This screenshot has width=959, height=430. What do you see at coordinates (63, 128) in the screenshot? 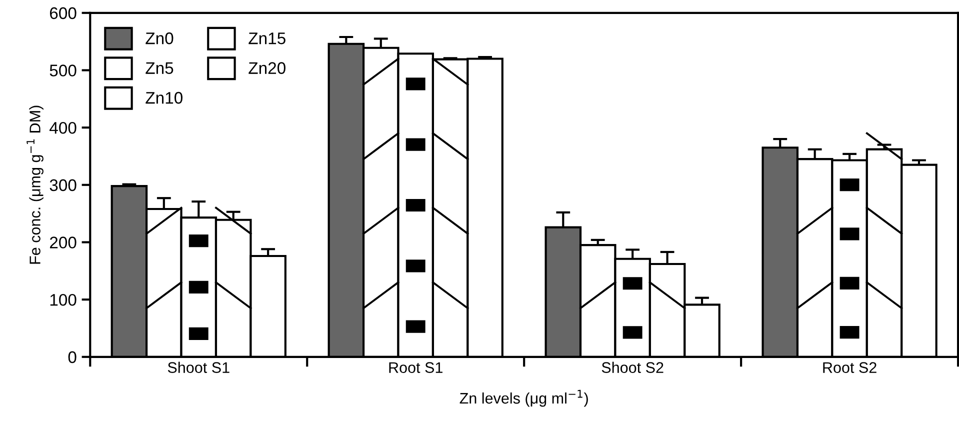
I see `y-tick-label: 400` at bounding box center [63, 128].